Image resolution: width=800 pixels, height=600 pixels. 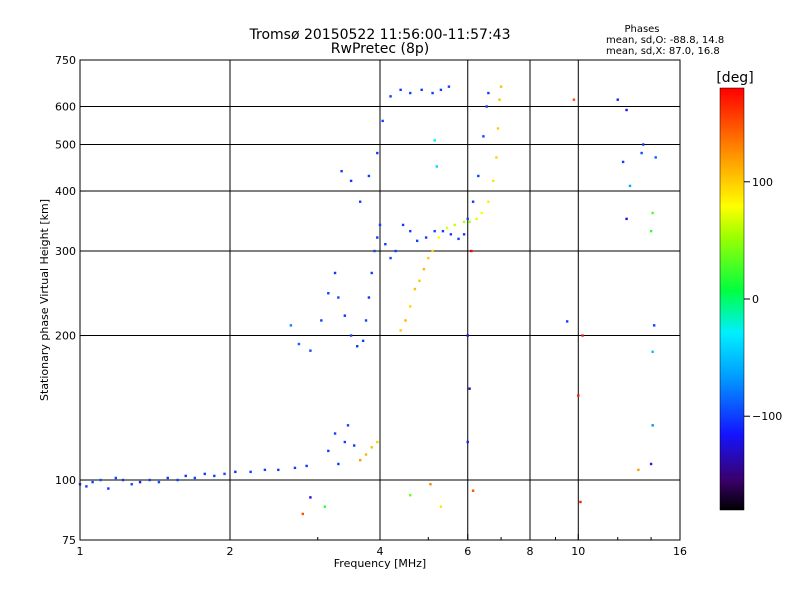 What do you see at coordinates (762, 182) in the screenshot?
I see `colorbar-tick-label: 100` at bounding box center [762, 182].